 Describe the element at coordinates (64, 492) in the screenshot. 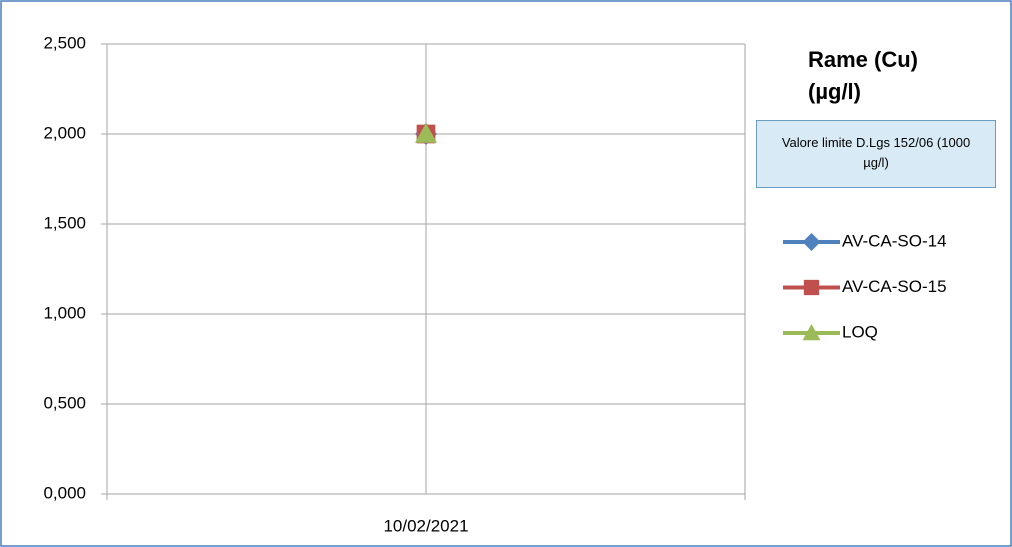

I see `y-tick-label: 0,000` at that location.